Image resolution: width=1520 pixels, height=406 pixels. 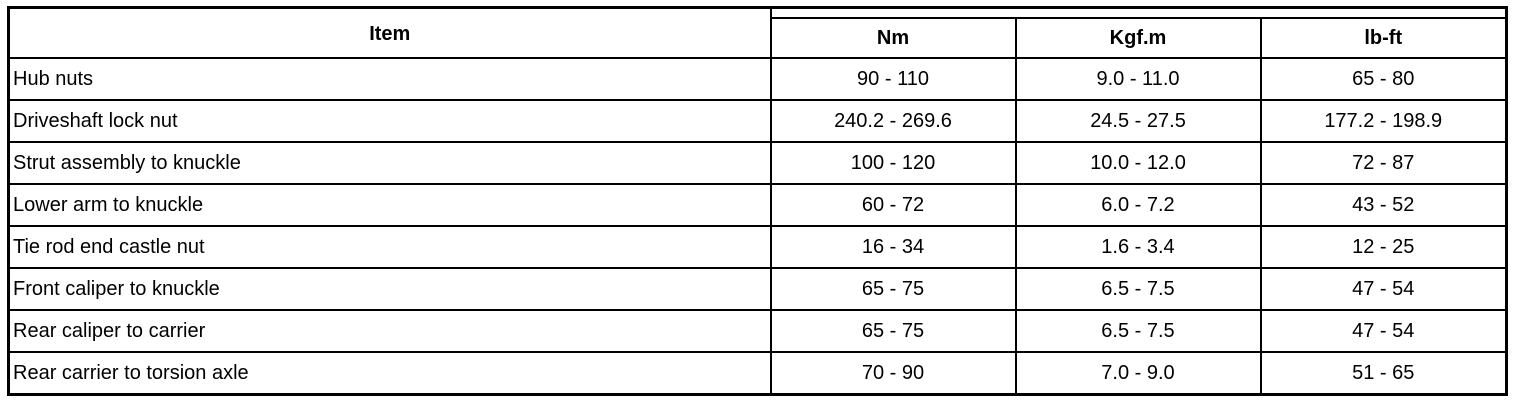 I want to click on item-cell: Front caliper to knuckle, so click(x=389, y=289).